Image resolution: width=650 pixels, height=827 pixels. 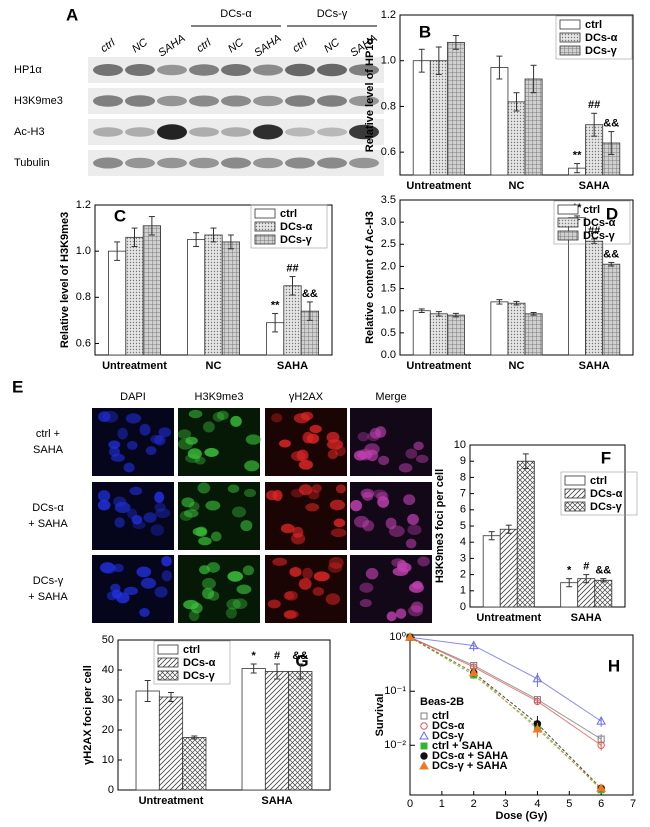 What do you see at coordinates (32, 163) in the screenshot?
I see `blot-row-label: Tubulin` at bounding box center [32, 163].